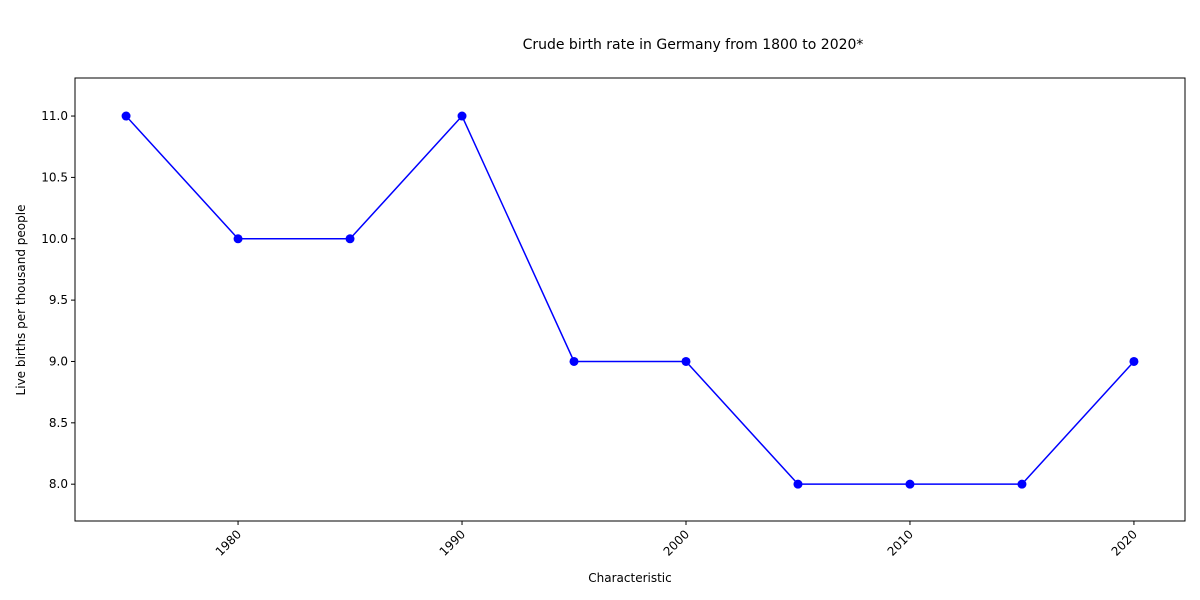  What do you see at coordinates (58, 423) in the screenshot?
I see `y-tick-label: 8.5` at bounding box center [58, 423].